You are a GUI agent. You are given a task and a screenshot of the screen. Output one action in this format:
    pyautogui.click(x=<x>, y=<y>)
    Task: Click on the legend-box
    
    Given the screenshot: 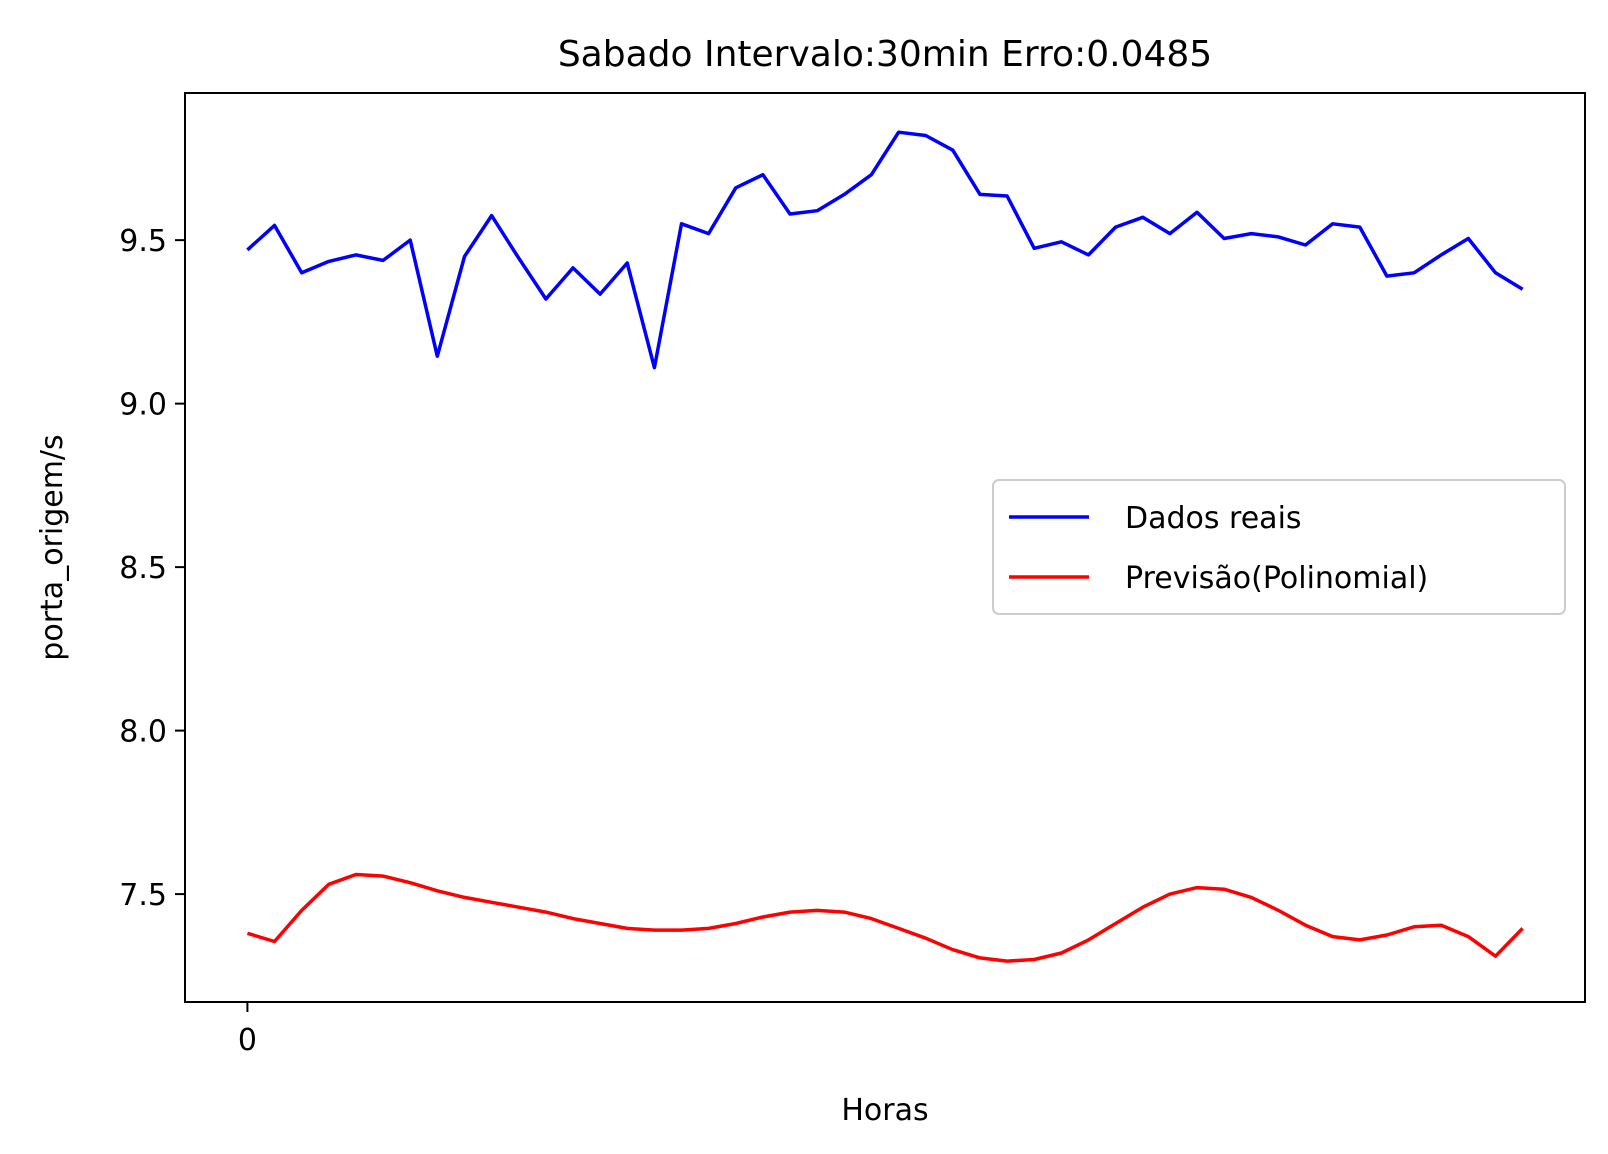 What is the action you would take?
    pyautogui.click(x=1279, y=547)
    